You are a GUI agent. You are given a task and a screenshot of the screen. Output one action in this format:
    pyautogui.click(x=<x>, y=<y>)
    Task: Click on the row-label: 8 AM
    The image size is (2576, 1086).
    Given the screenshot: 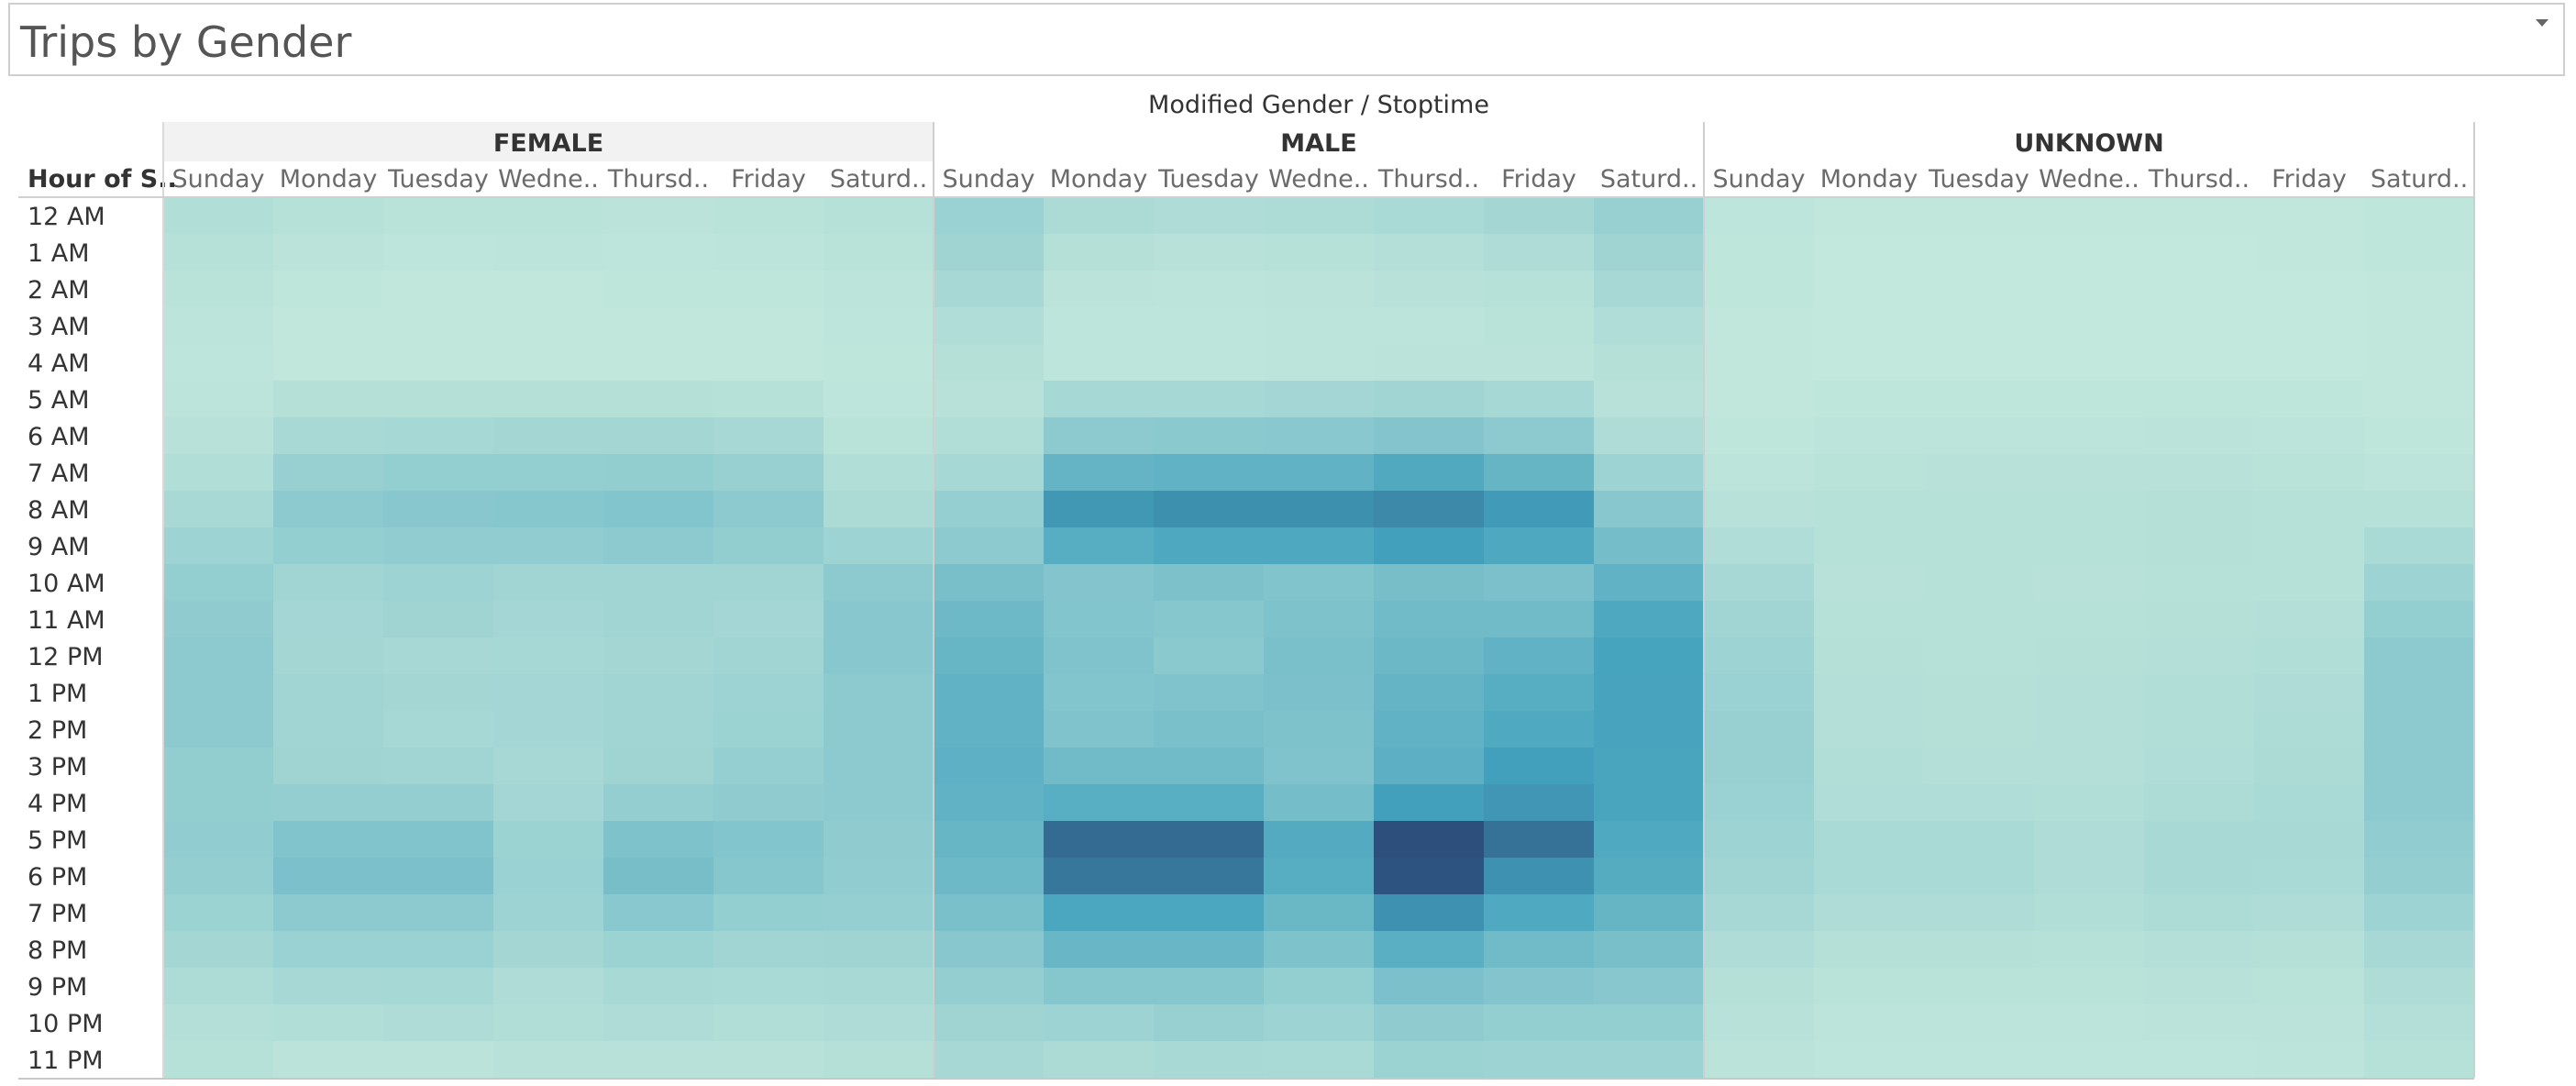 What is the action you would take?
    pyautogui.click(x=59, y=511)
    